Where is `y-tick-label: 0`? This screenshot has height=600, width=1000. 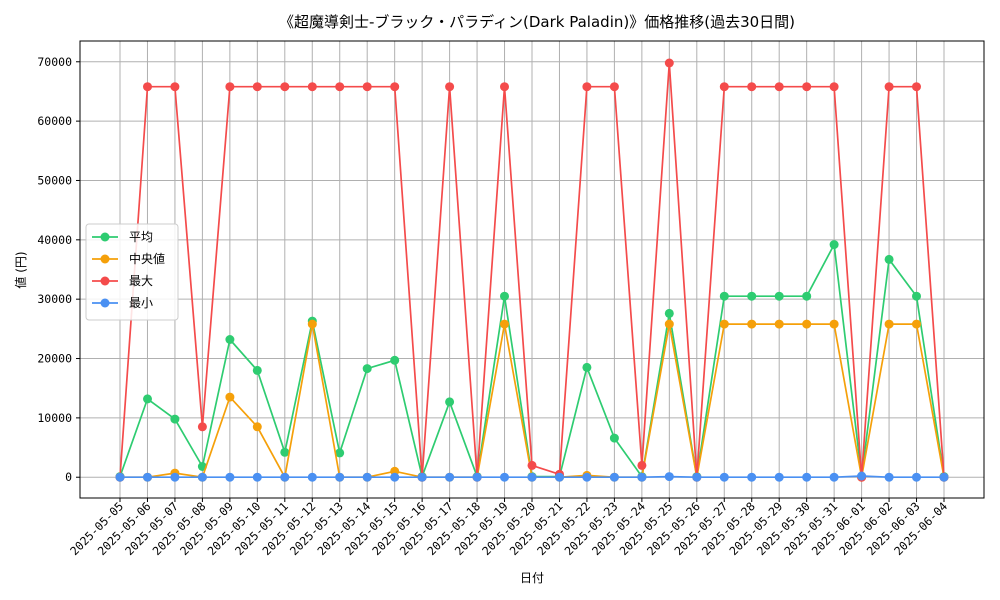 y-tick-label: 0 is located at coordinates (68, 477).